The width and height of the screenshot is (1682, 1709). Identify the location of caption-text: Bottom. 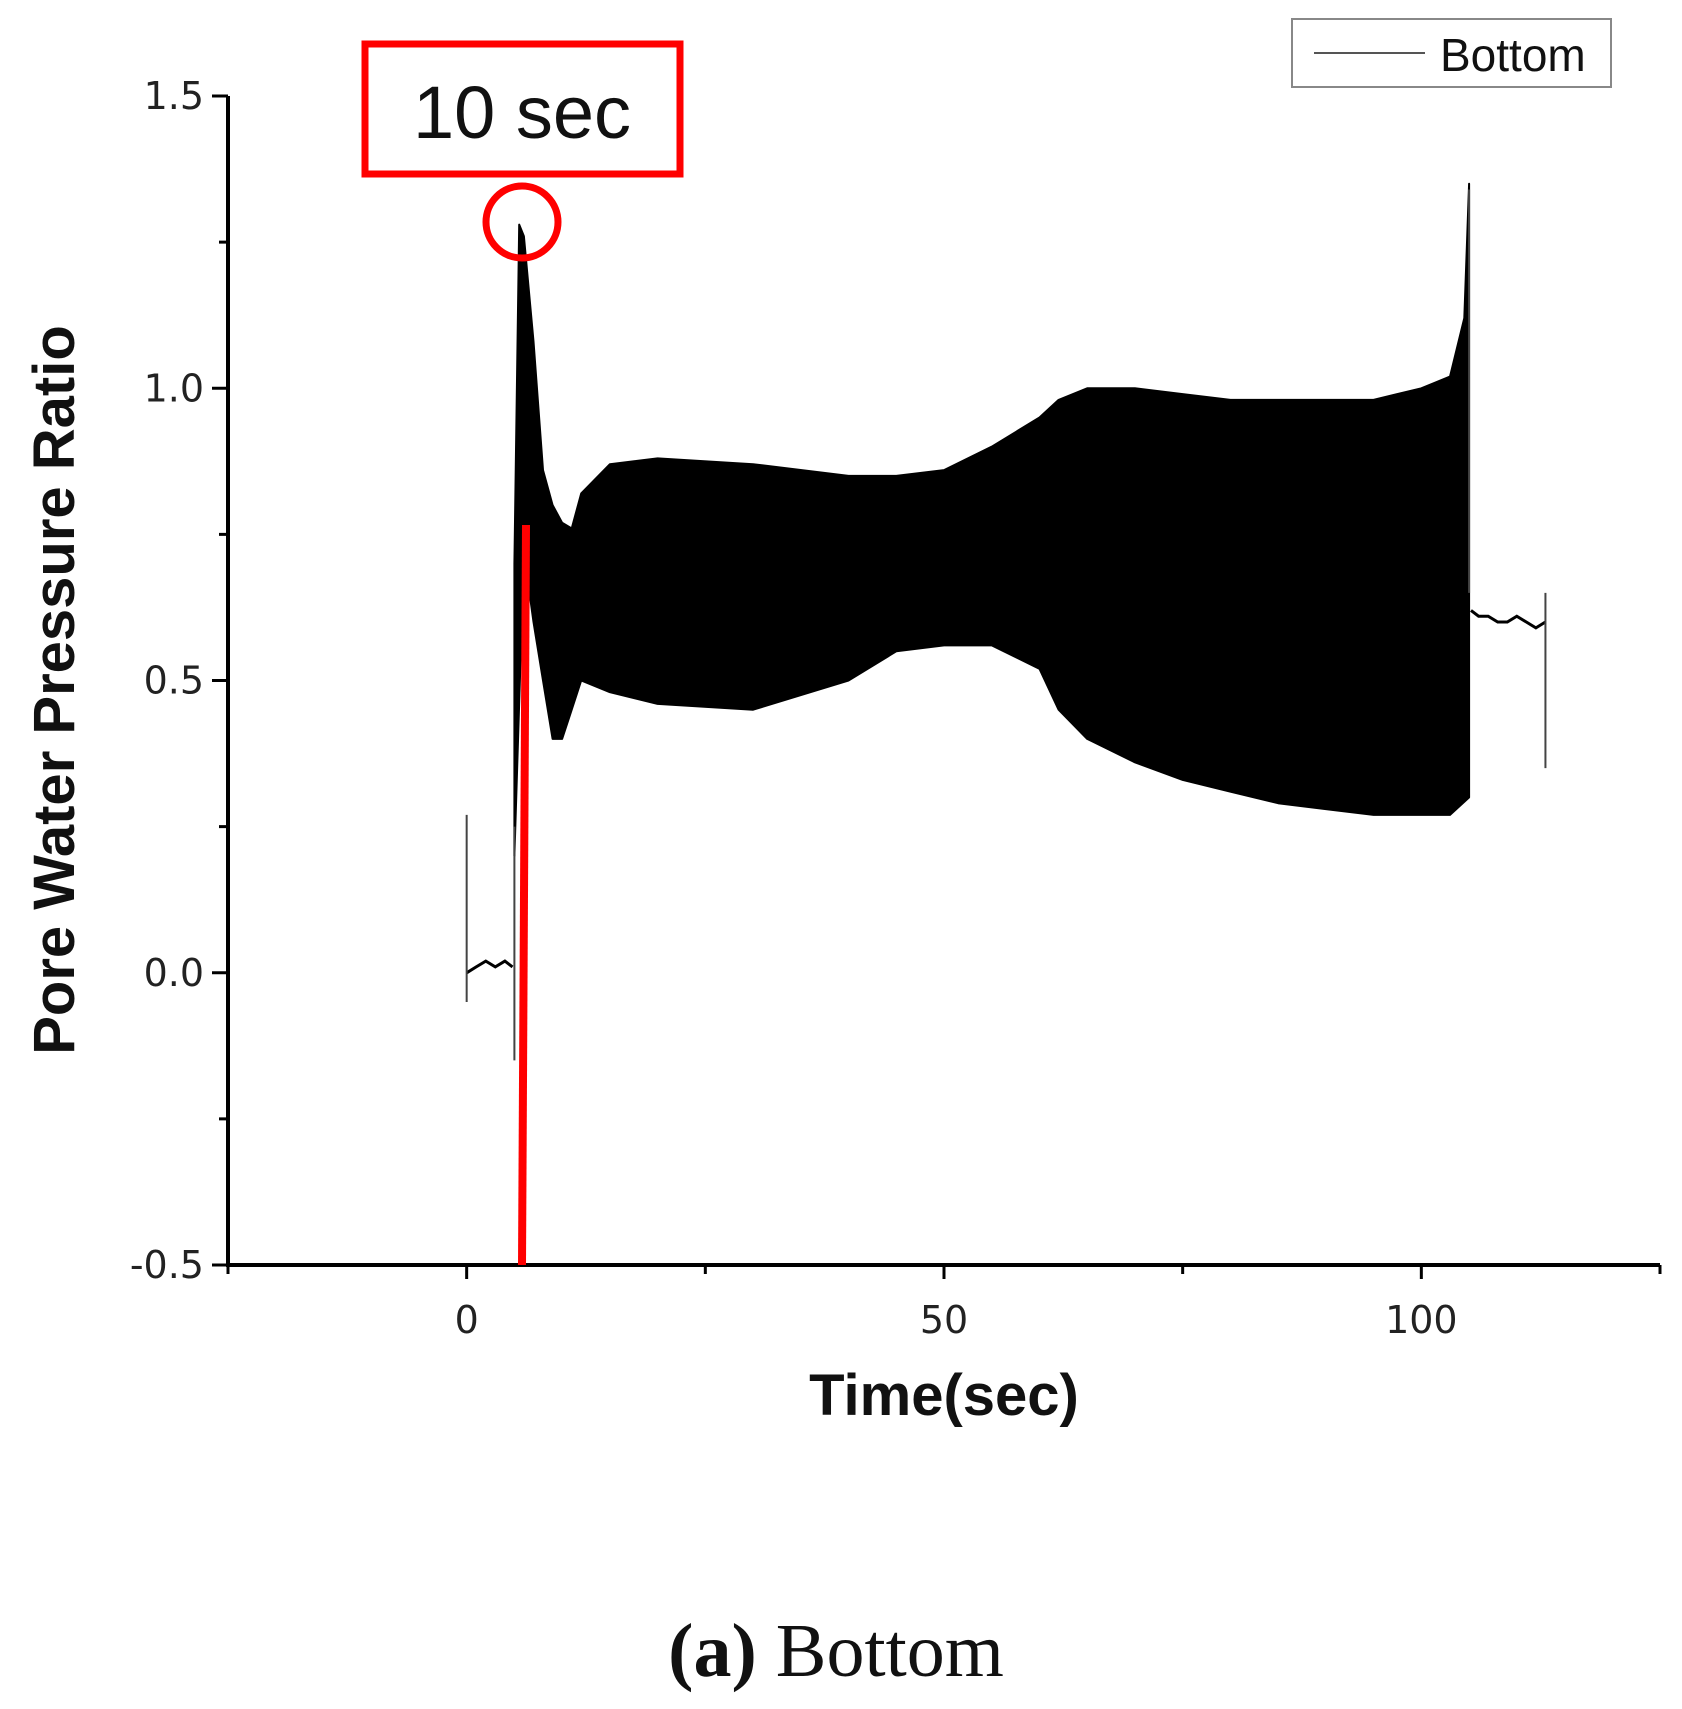
(880, 1651).